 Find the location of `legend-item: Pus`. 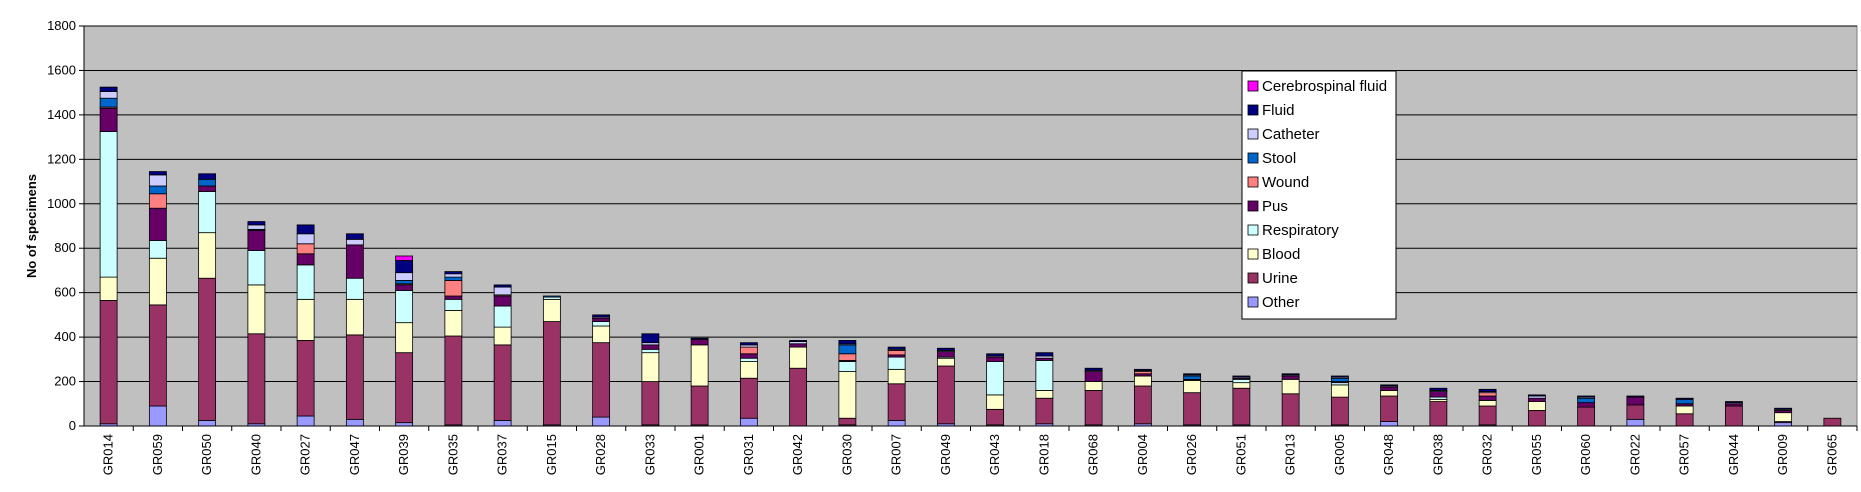

legend-item: Pus is located at coordinates (1267, 206).